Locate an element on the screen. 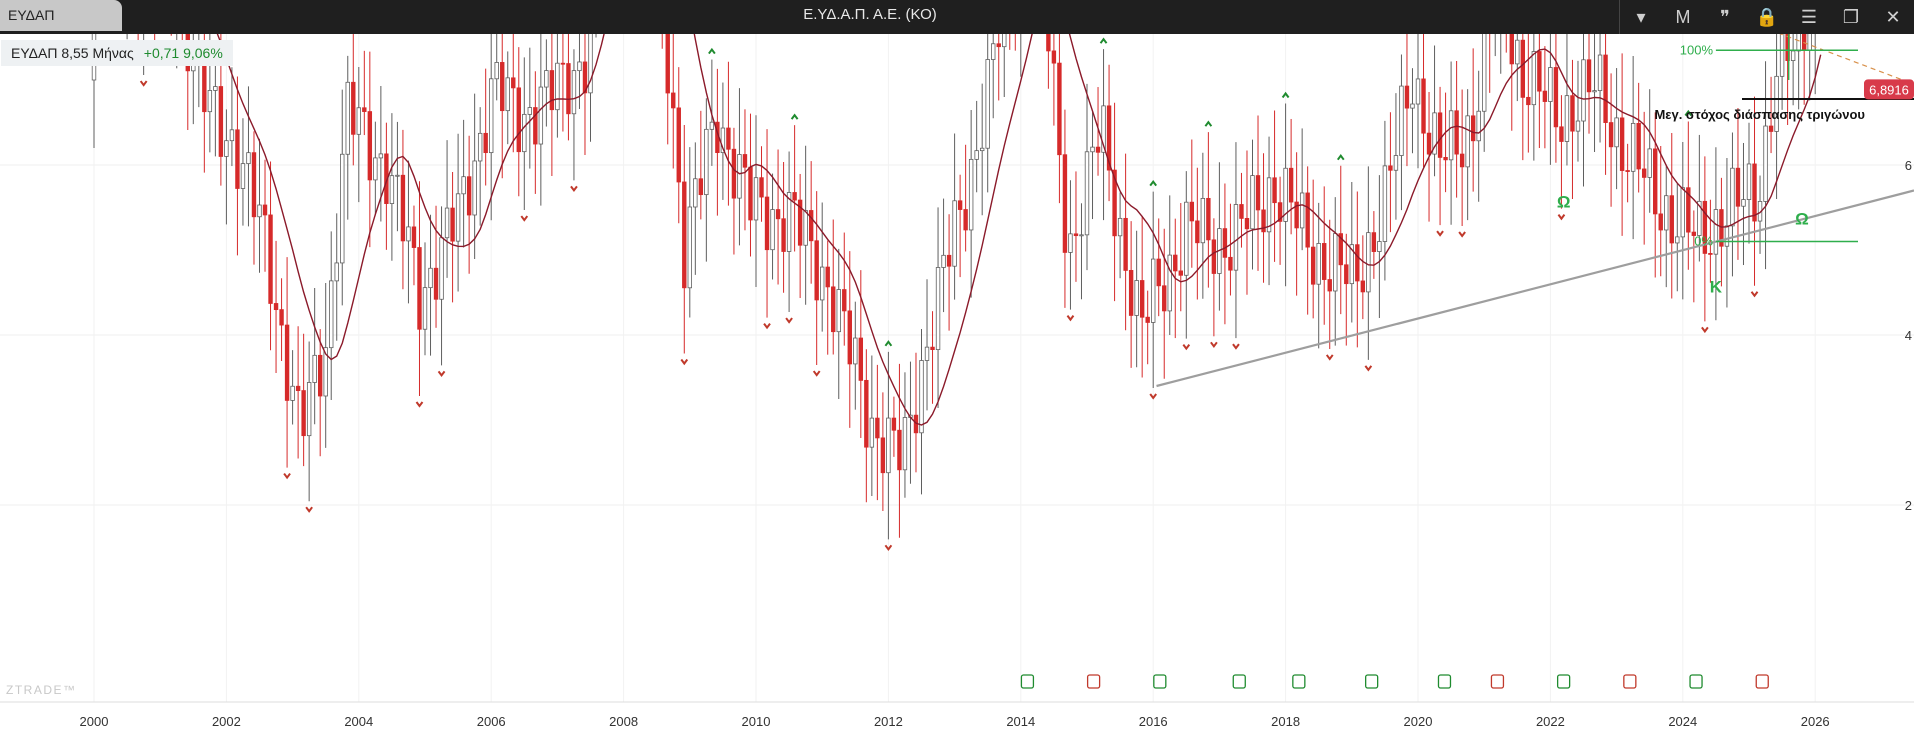  lock-icon: 🔒 is located at coordinates (1767, 16).